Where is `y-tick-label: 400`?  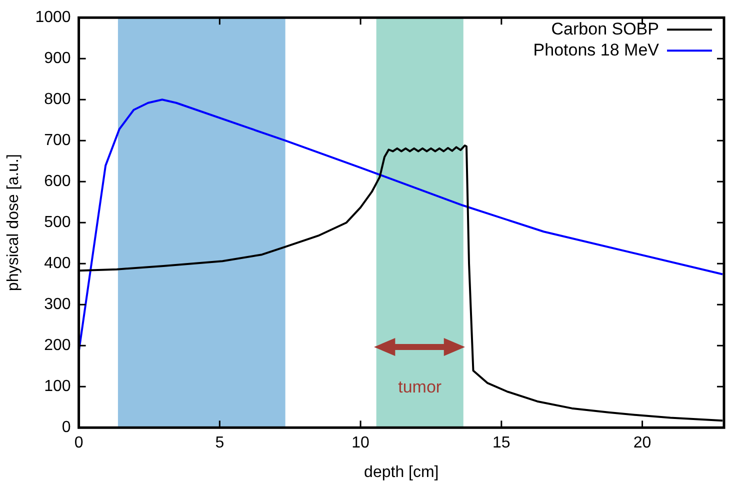
y-tick-label: 400 is located at coordinates (57, 263).